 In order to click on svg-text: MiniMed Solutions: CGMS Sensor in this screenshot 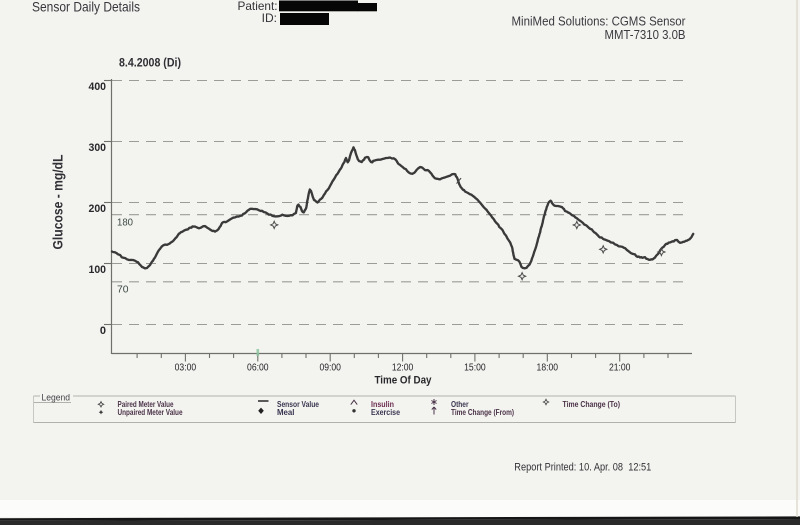, I will do `click(599, 21)`.